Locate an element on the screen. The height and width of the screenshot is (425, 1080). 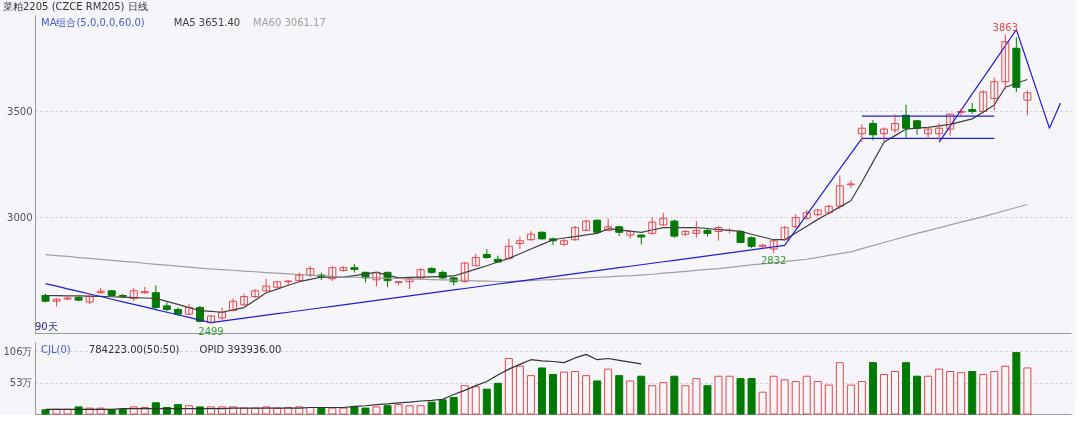
y-tick-label: 3000 is located at coordinates (20, 217).